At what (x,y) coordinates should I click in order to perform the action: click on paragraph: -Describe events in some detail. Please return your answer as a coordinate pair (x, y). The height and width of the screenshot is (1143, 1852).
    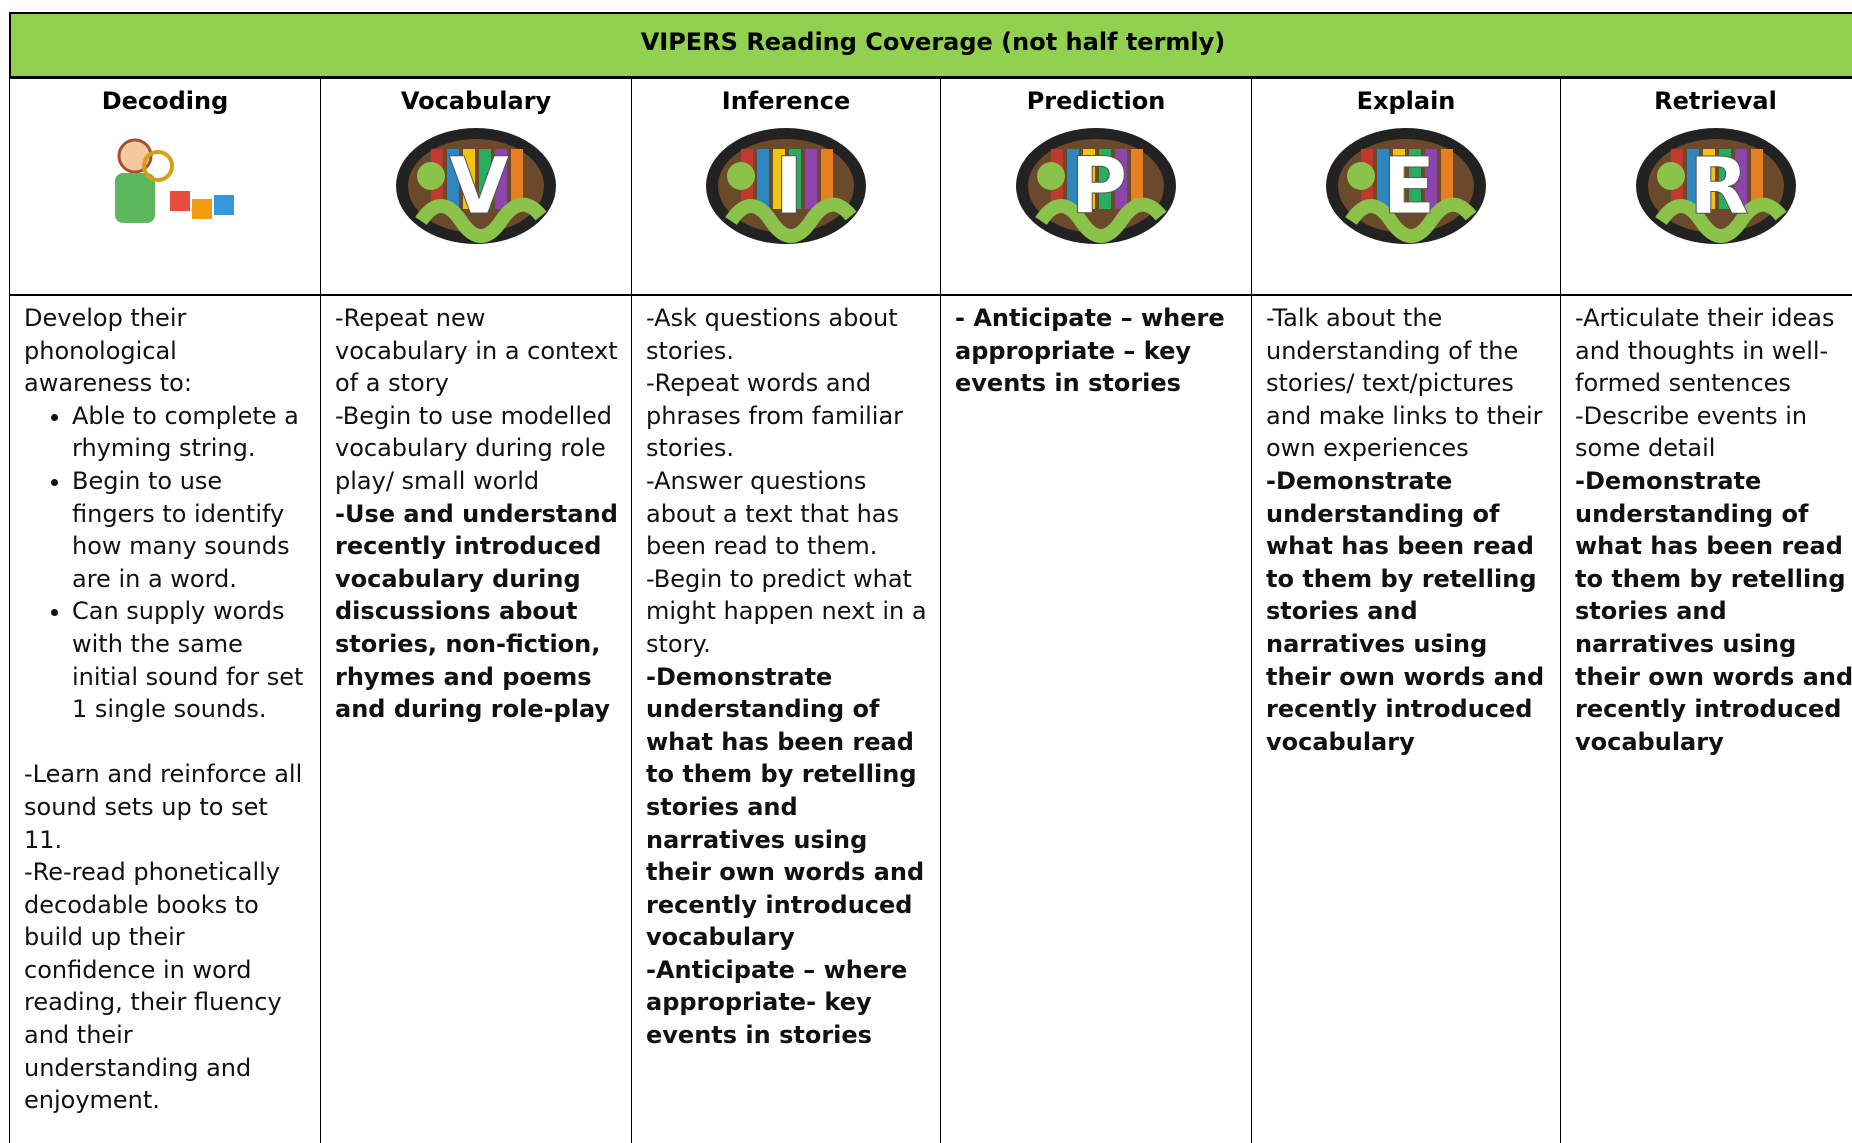
    Looking at the image, I should click on (1691, 432).